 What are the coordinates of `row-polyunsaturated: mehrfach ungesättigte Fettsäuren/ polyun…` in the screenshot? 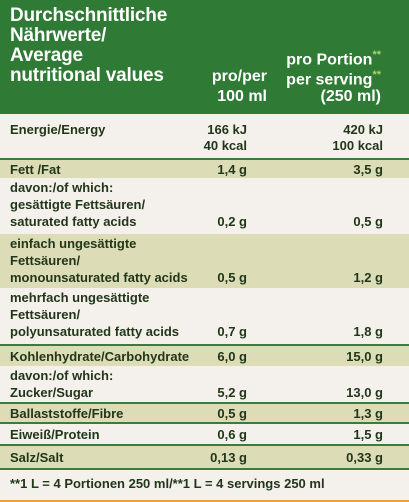 It's located at (204, 316).